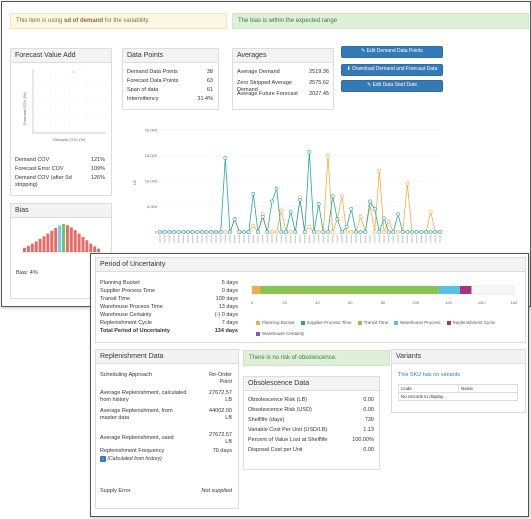 The image size is (531, 519). I want to click on info-icon: i, so click(103, 459).